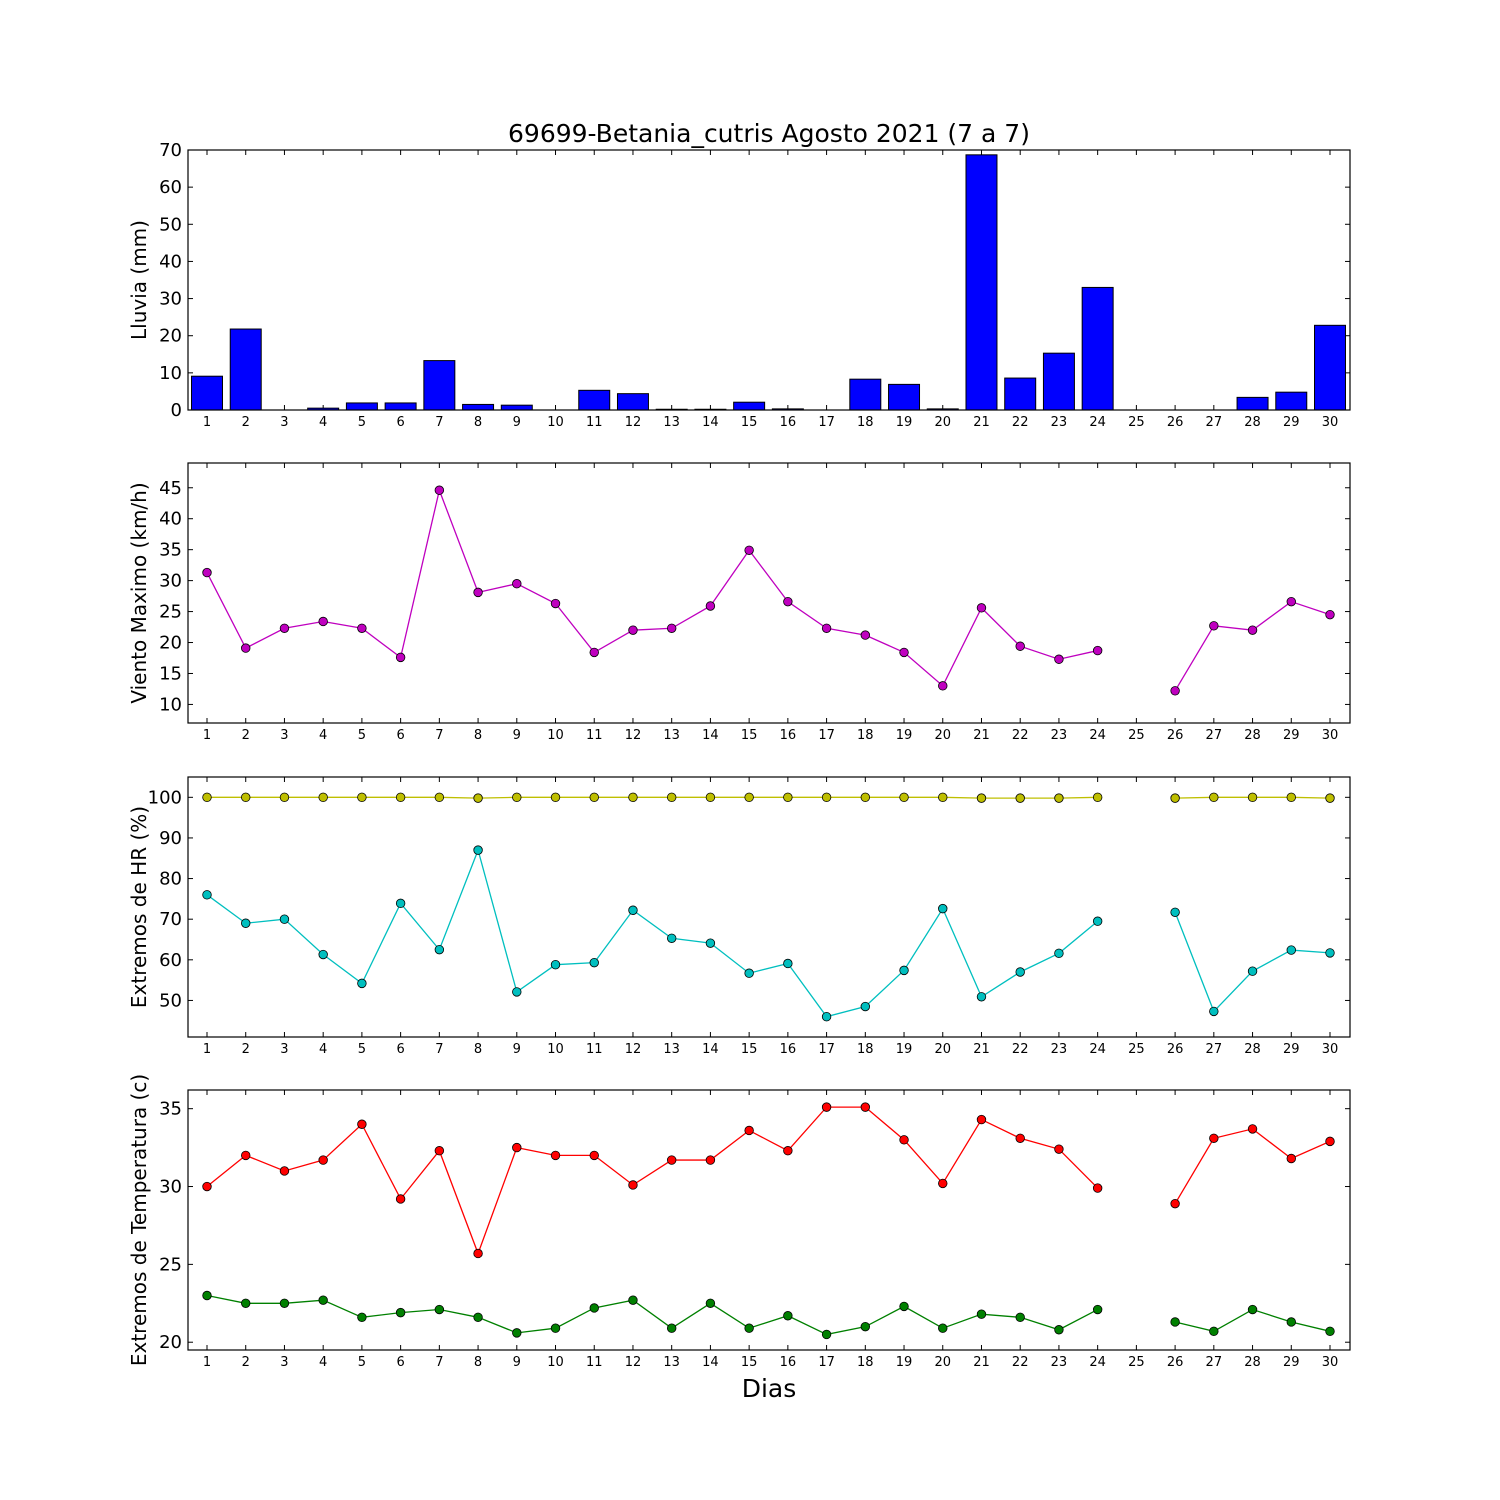  I want to click on y-tick-label: 0, so click(176, 410).